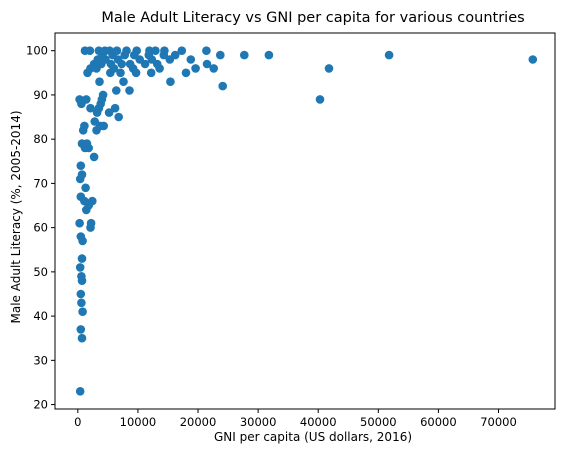 Image resolution: width=571 pixels, height=453 pixels. What do you see at coordinates (37, 51) in the screenshot?
I see `y-tick-label: 100` at bounding box center [37, 51].